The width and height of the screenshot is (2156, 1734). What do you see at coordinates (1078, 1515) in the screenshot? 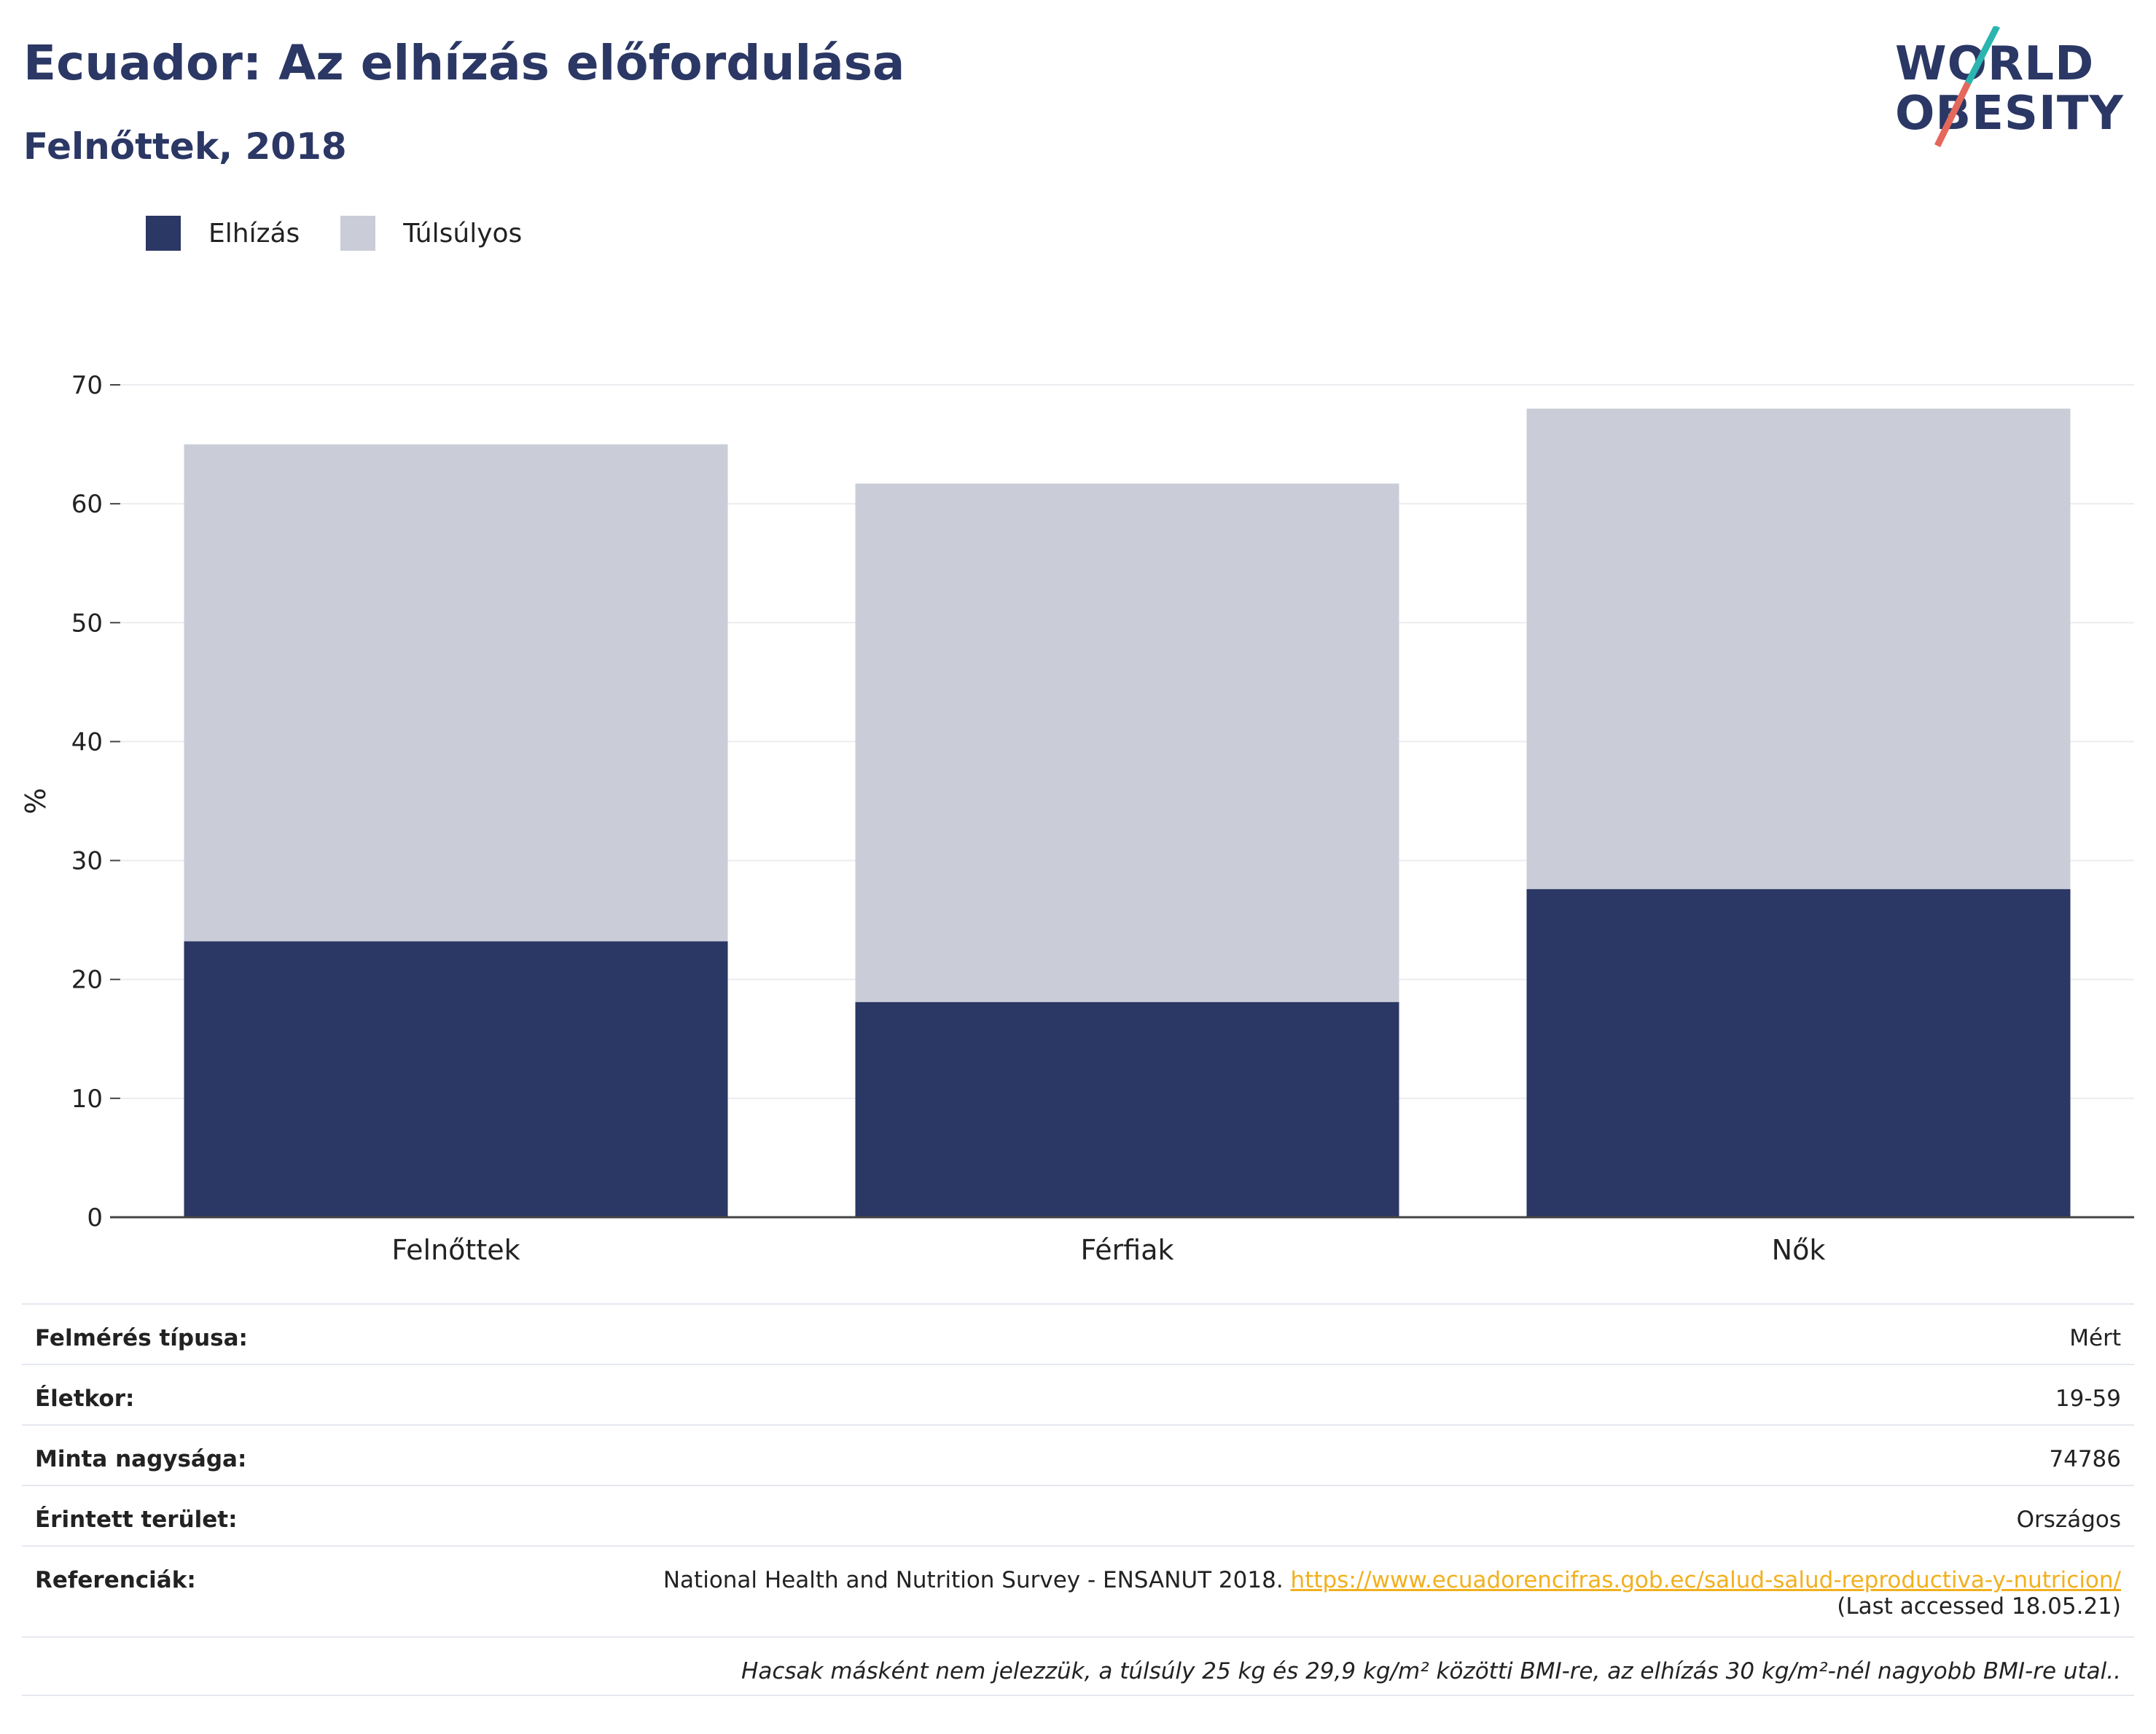
I see `info-row-area: Érintett terület: Országos` at bounding box center [1078, 1515].